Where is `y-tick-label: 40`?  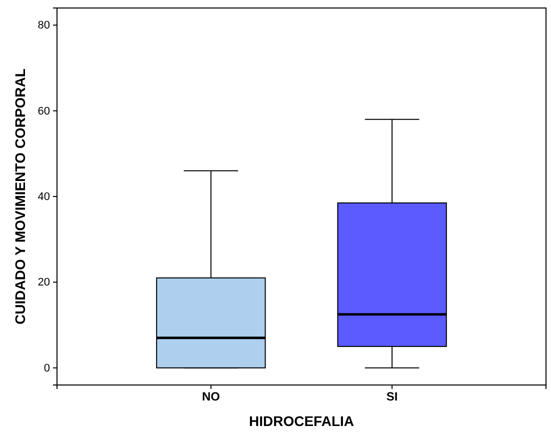
y-tick-label: 40 is located at coordinates (44, 197).